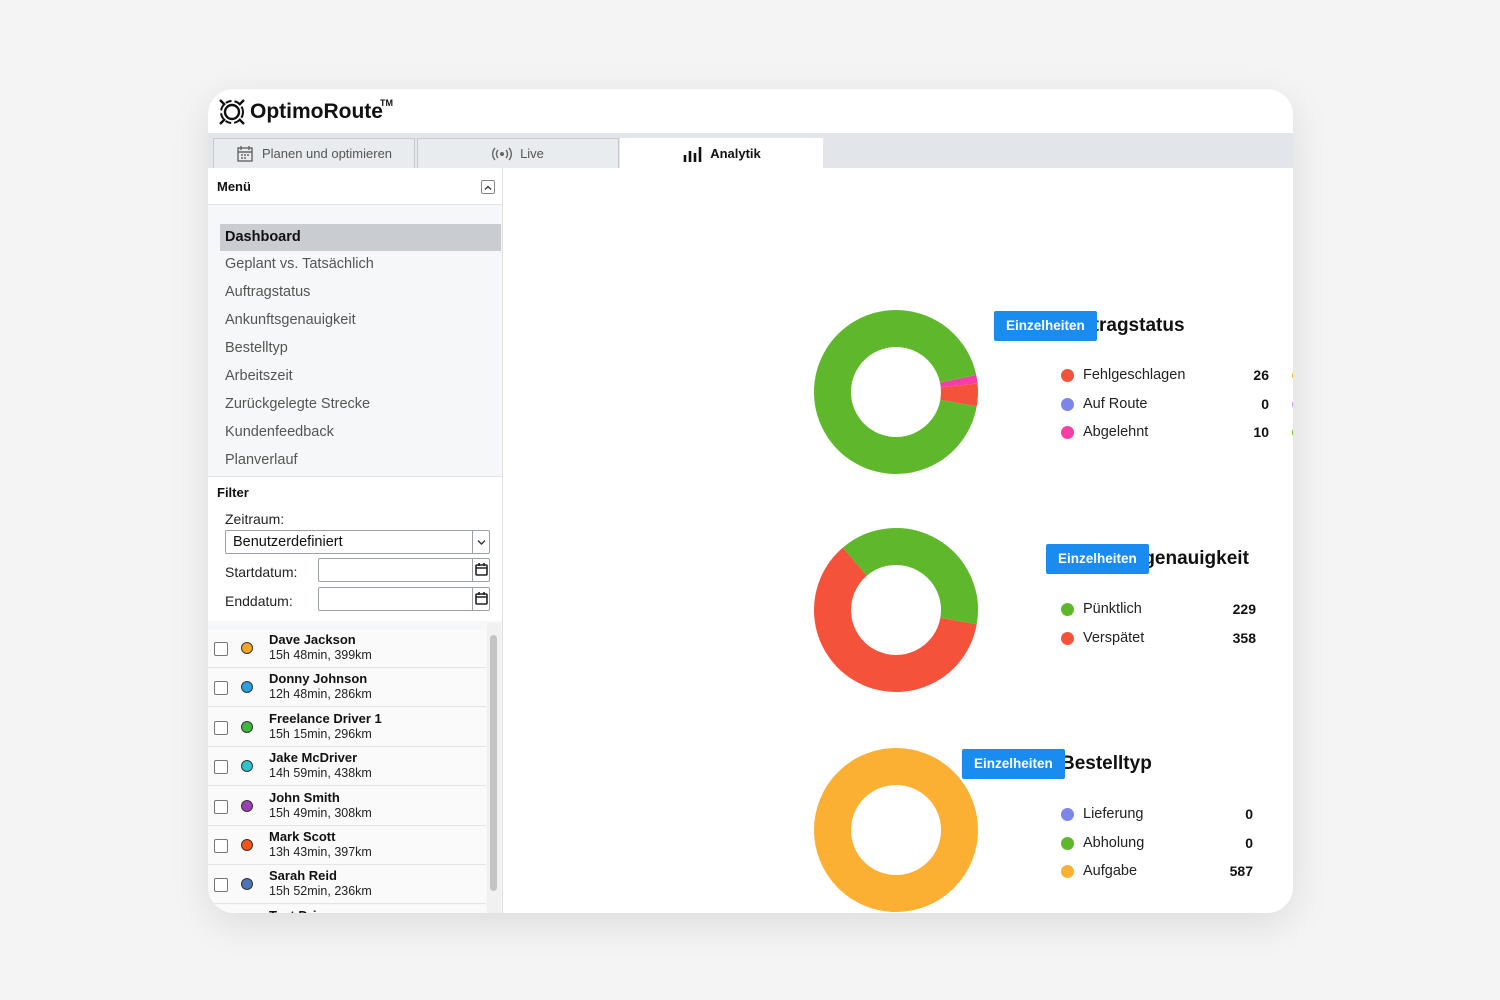 This screenshot has width=1500, height=1000. I want to click on driver-row: John Smith 15h 49min, 308km, so click(347, 806).